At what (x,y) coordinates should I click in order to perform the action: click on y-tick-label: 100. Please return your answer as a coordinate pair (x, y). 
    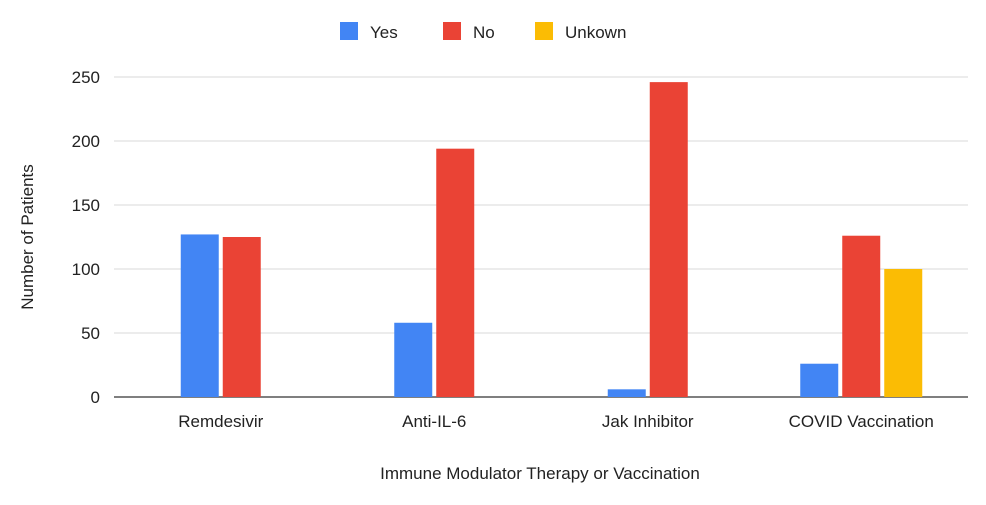
    Looking at the image, I should click on (86, 269).